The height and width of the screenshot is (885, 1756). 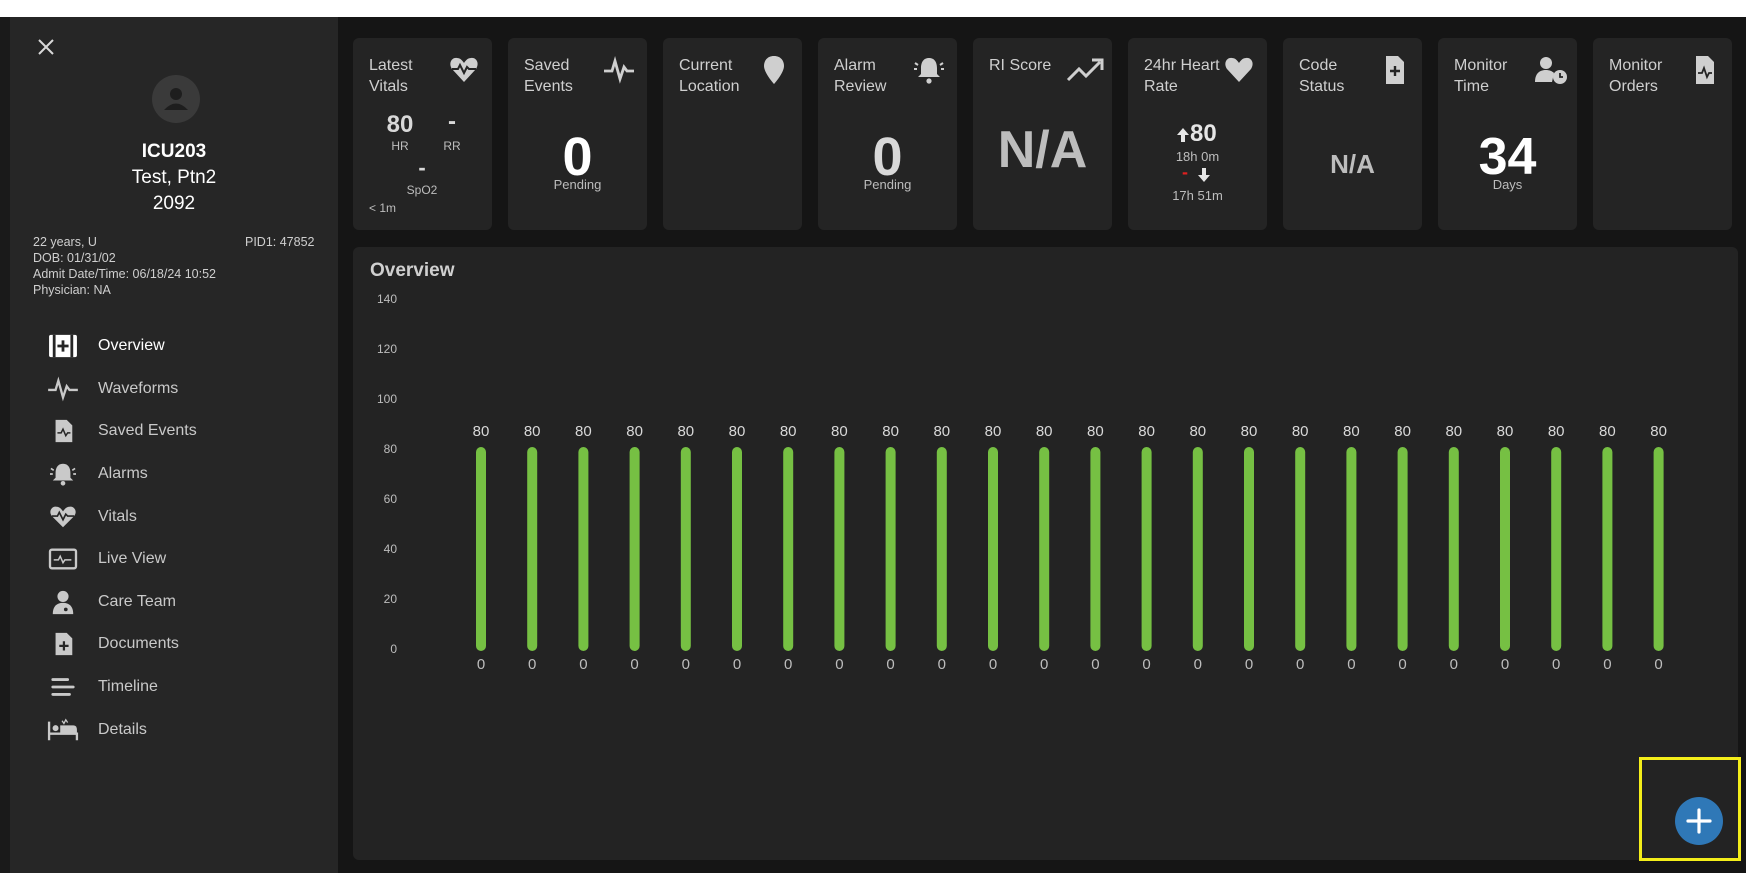 I want to click on sidebar-item-saved-events: Saved Events, so click(x=121, y=431).